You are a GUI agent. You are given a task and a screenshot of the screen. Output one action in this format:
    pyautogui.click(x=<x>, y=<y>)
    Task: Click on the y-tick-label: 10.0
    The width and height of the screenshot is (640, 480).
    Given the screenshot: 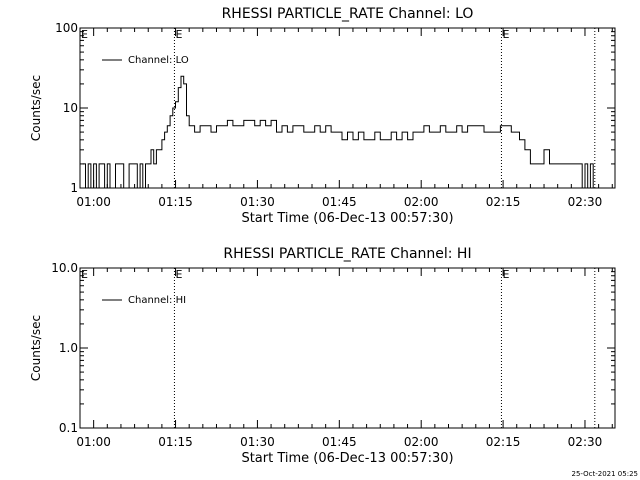 What is the action you would take?
    pyautogui.click(x=64, y=268)
    